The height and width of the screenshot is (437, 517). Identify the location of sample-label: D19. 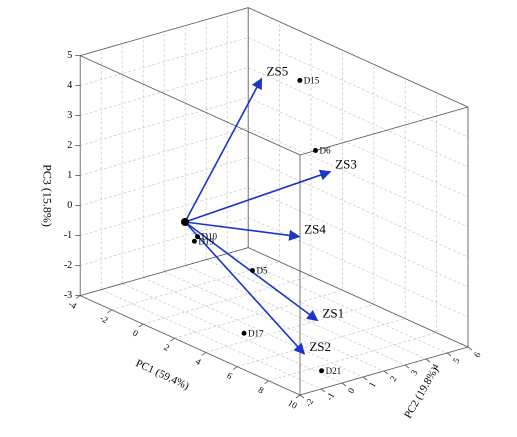
(206, 241).